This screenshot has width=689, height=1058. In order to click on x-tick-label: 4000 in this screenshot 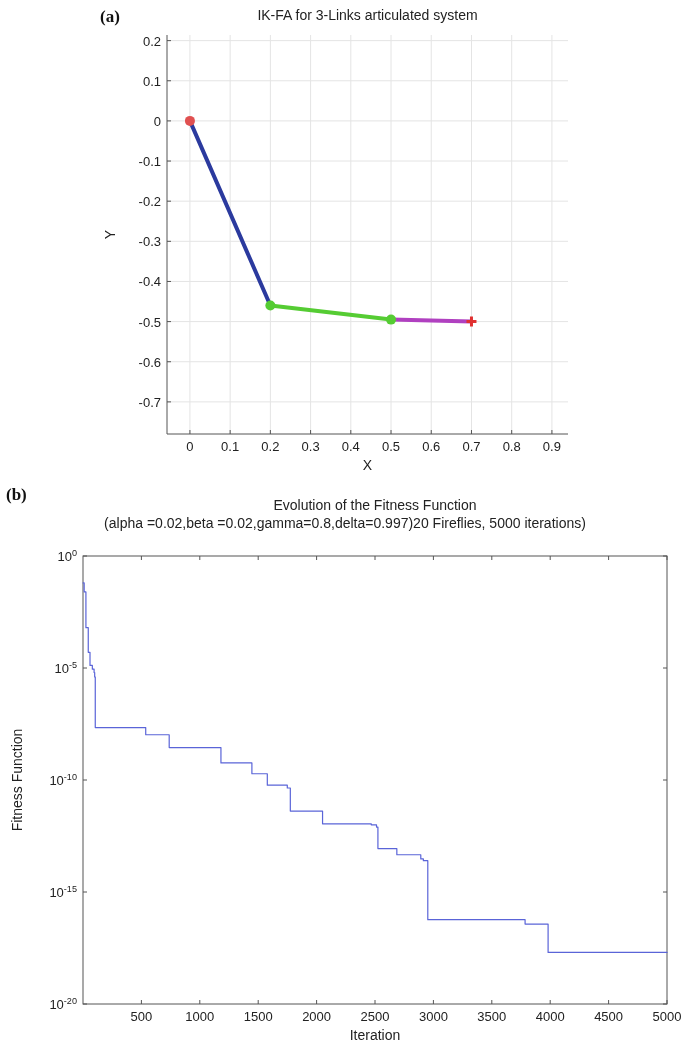, I will do `click(550, 1016)`.